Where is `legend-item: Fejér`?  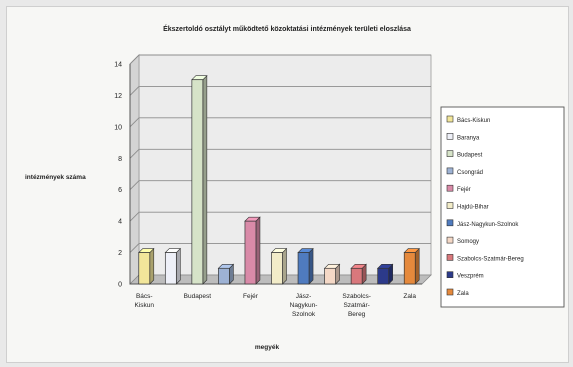 legend-item: Fejér is located at coordinates (458, 188).